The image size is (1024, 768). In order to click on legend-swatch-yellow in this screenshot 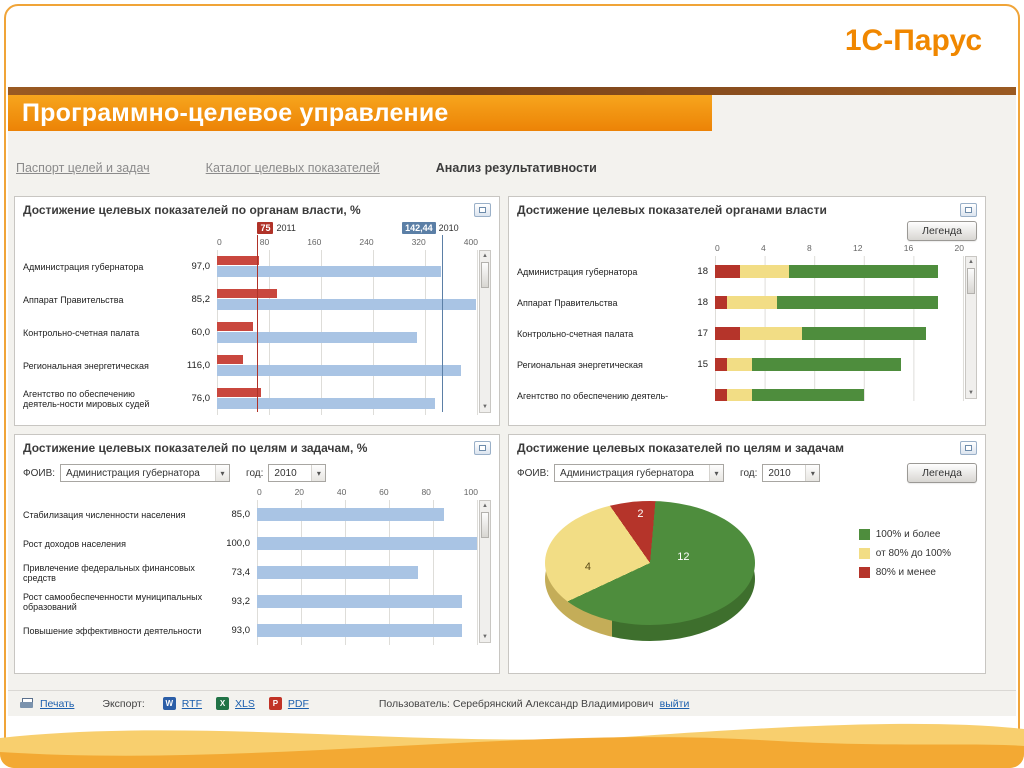, I will do `click(864, 553)`.